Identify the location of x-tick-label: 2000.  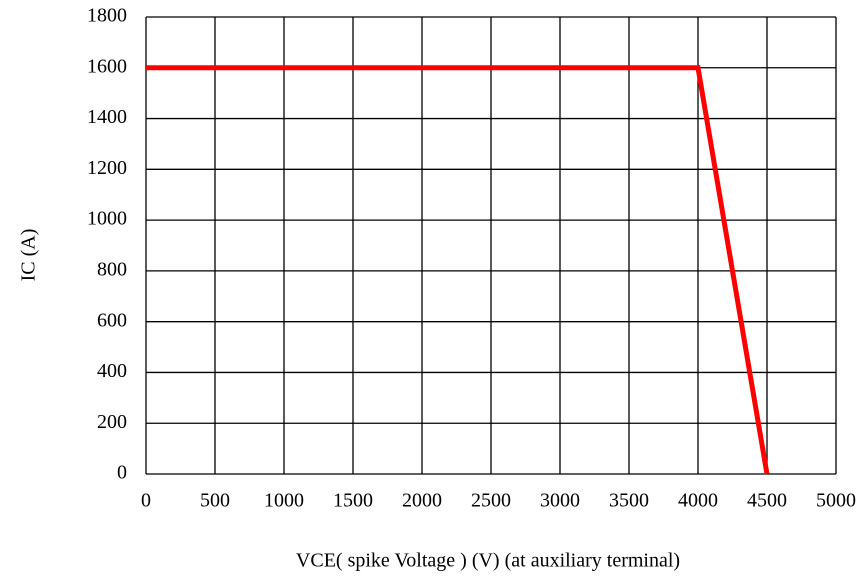
(422, 501).